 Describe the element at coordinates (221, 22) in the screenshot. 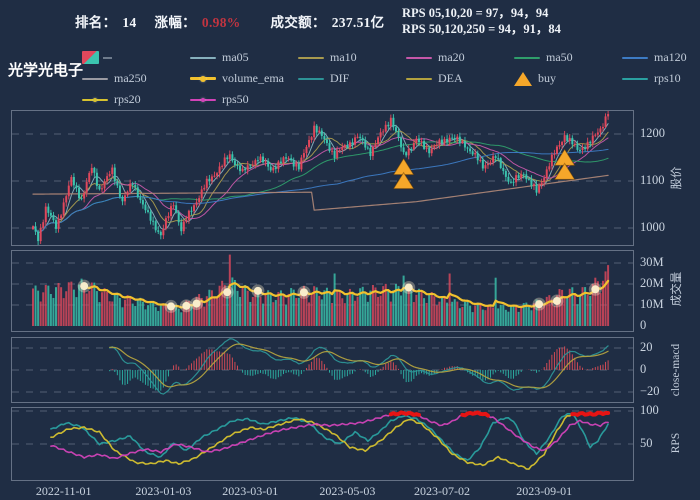

I see `change-value: 0.98%` at that location.